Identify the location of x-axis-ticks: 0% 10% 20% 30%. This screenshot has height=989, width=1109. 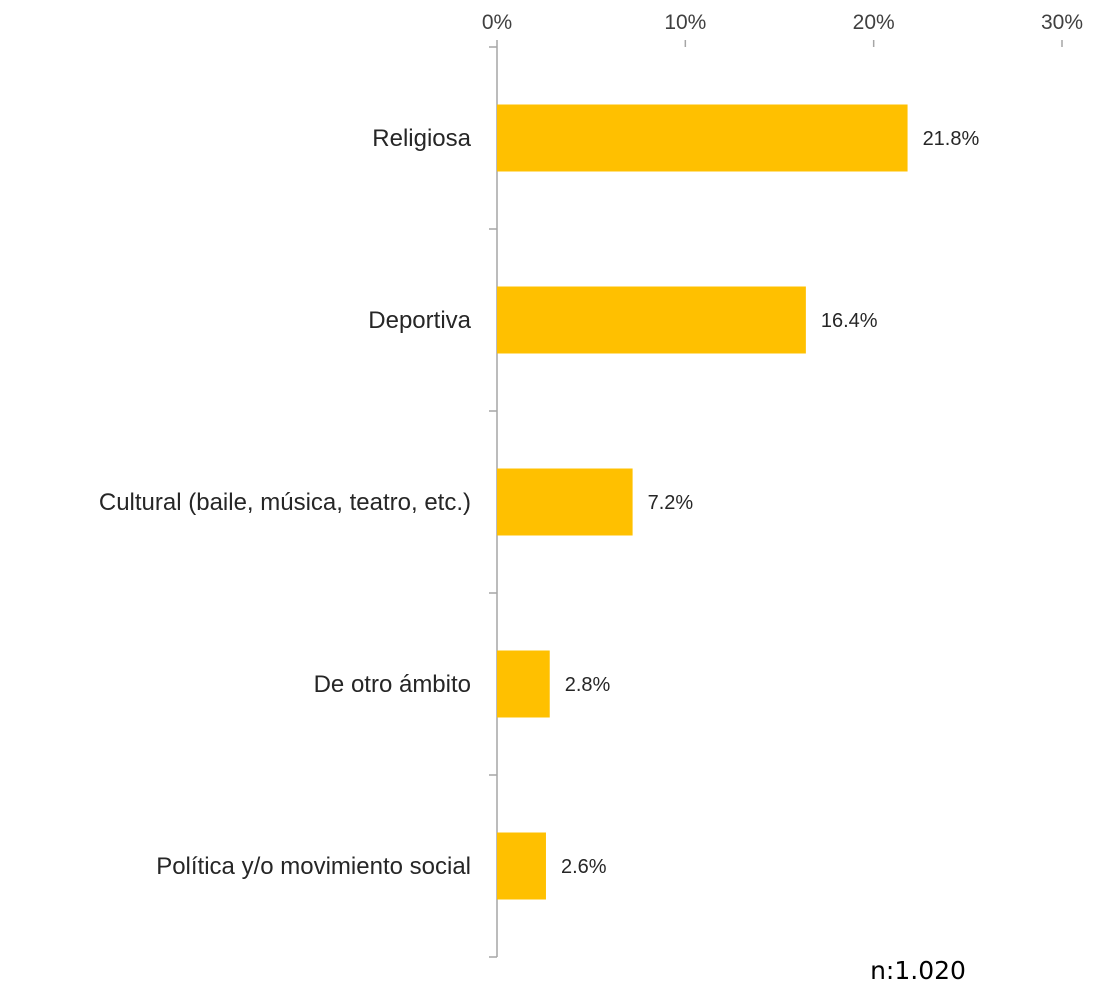
(782, 29).